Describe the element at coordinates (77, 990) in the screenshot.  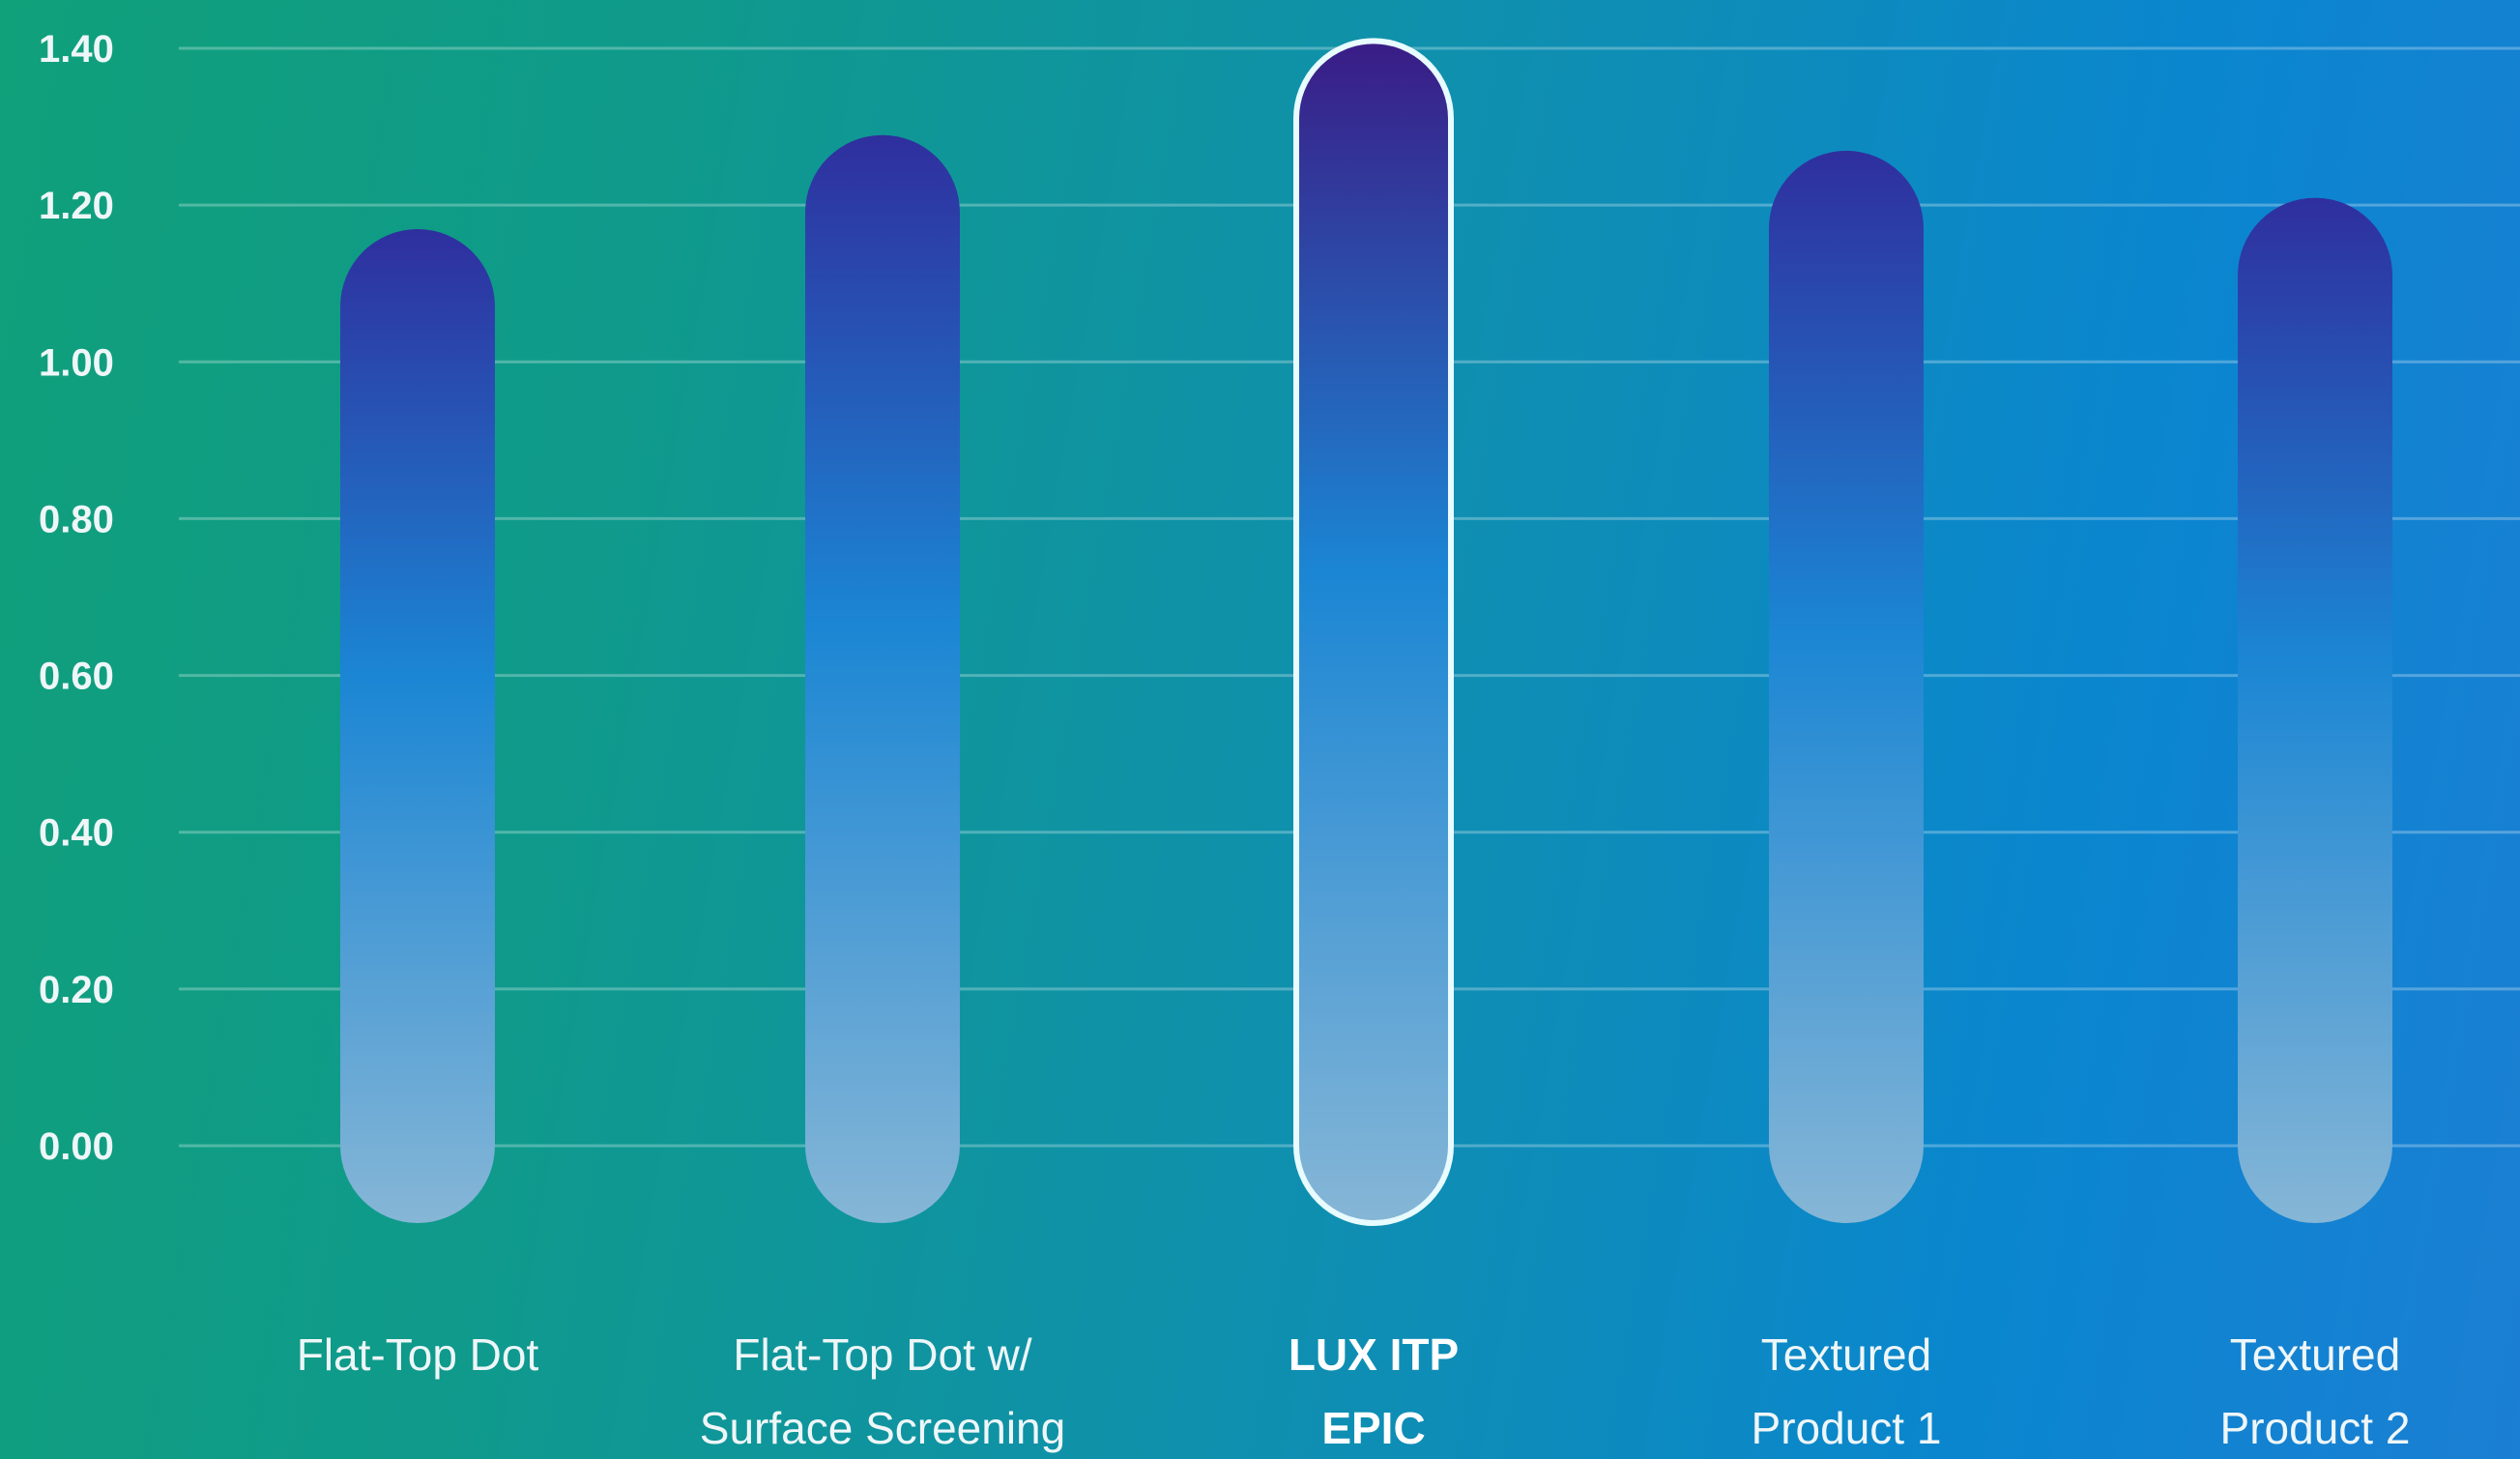
I see `y-tick-label: 0.20` at that location.